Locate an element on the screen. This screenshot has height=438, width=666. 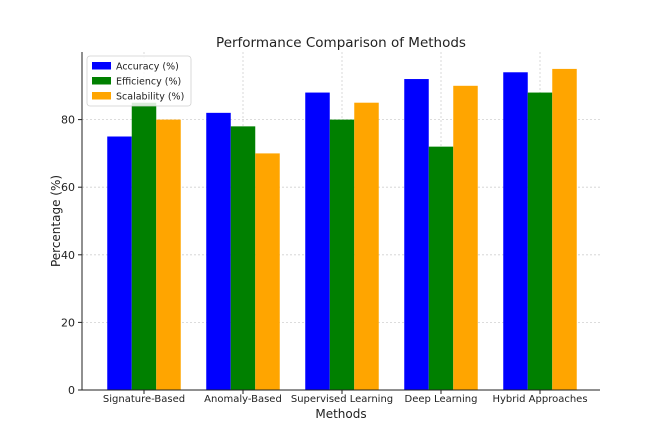
x-tick-label: Deep Learning is located at coordinates (441, 399).